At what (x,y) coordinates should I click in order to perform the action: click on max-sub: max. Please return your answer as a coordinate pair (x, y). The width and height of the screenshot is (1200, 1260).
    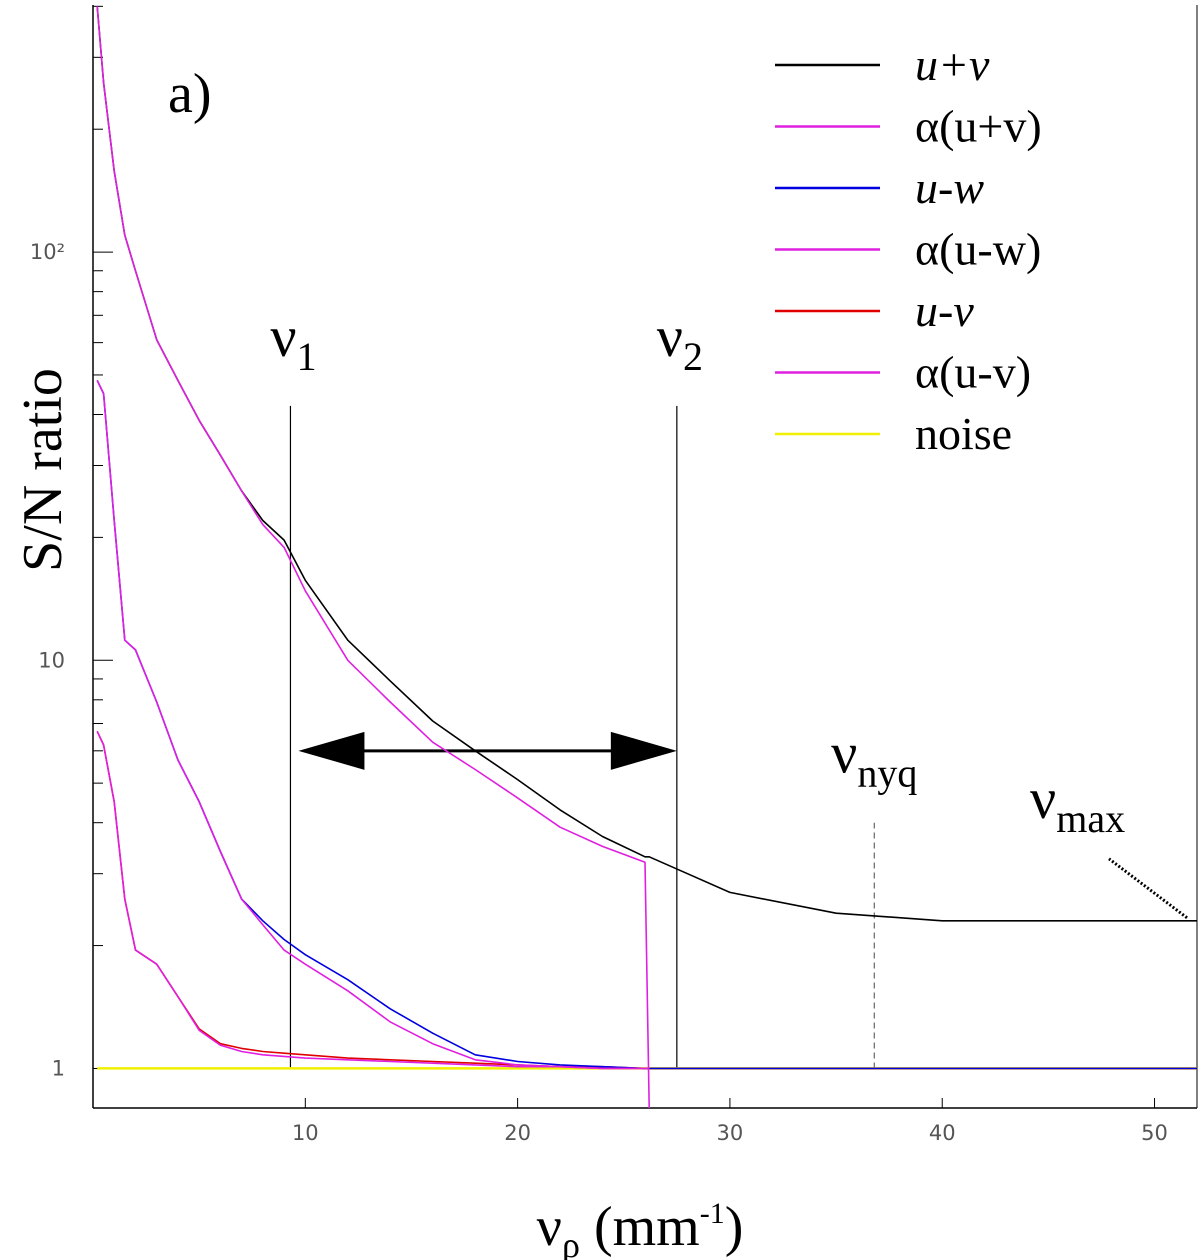
    Looking at the image, I should click on (1090, 818).